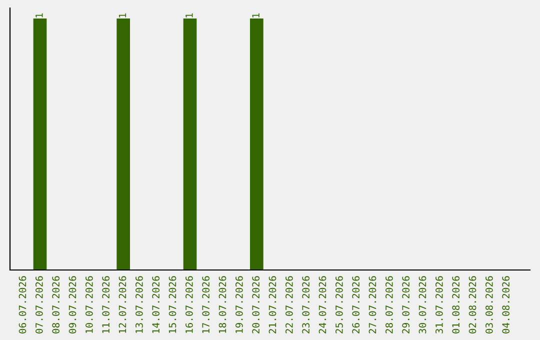 The height and width of the screenshot is (340, 540). What do you see at coordinates (339, 305) in the screenshot?
I see `x-tick-label: 25.07.2026` at bounding box center [339, 305].